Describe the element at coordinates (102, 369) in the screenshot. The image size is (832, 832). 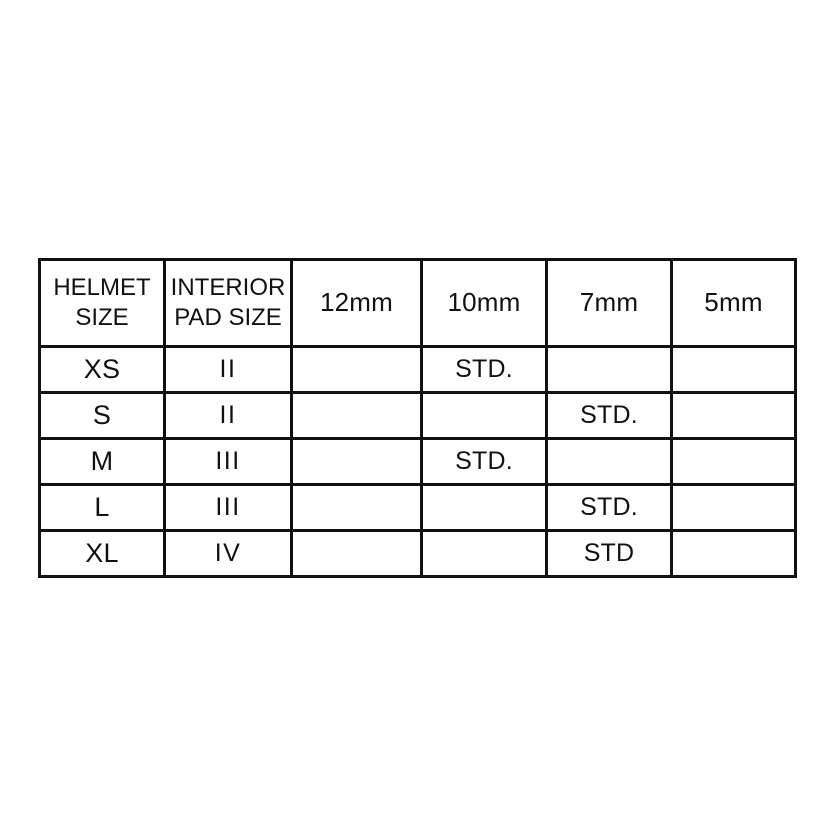
I see `cell-helmet-size: XS` at that location.